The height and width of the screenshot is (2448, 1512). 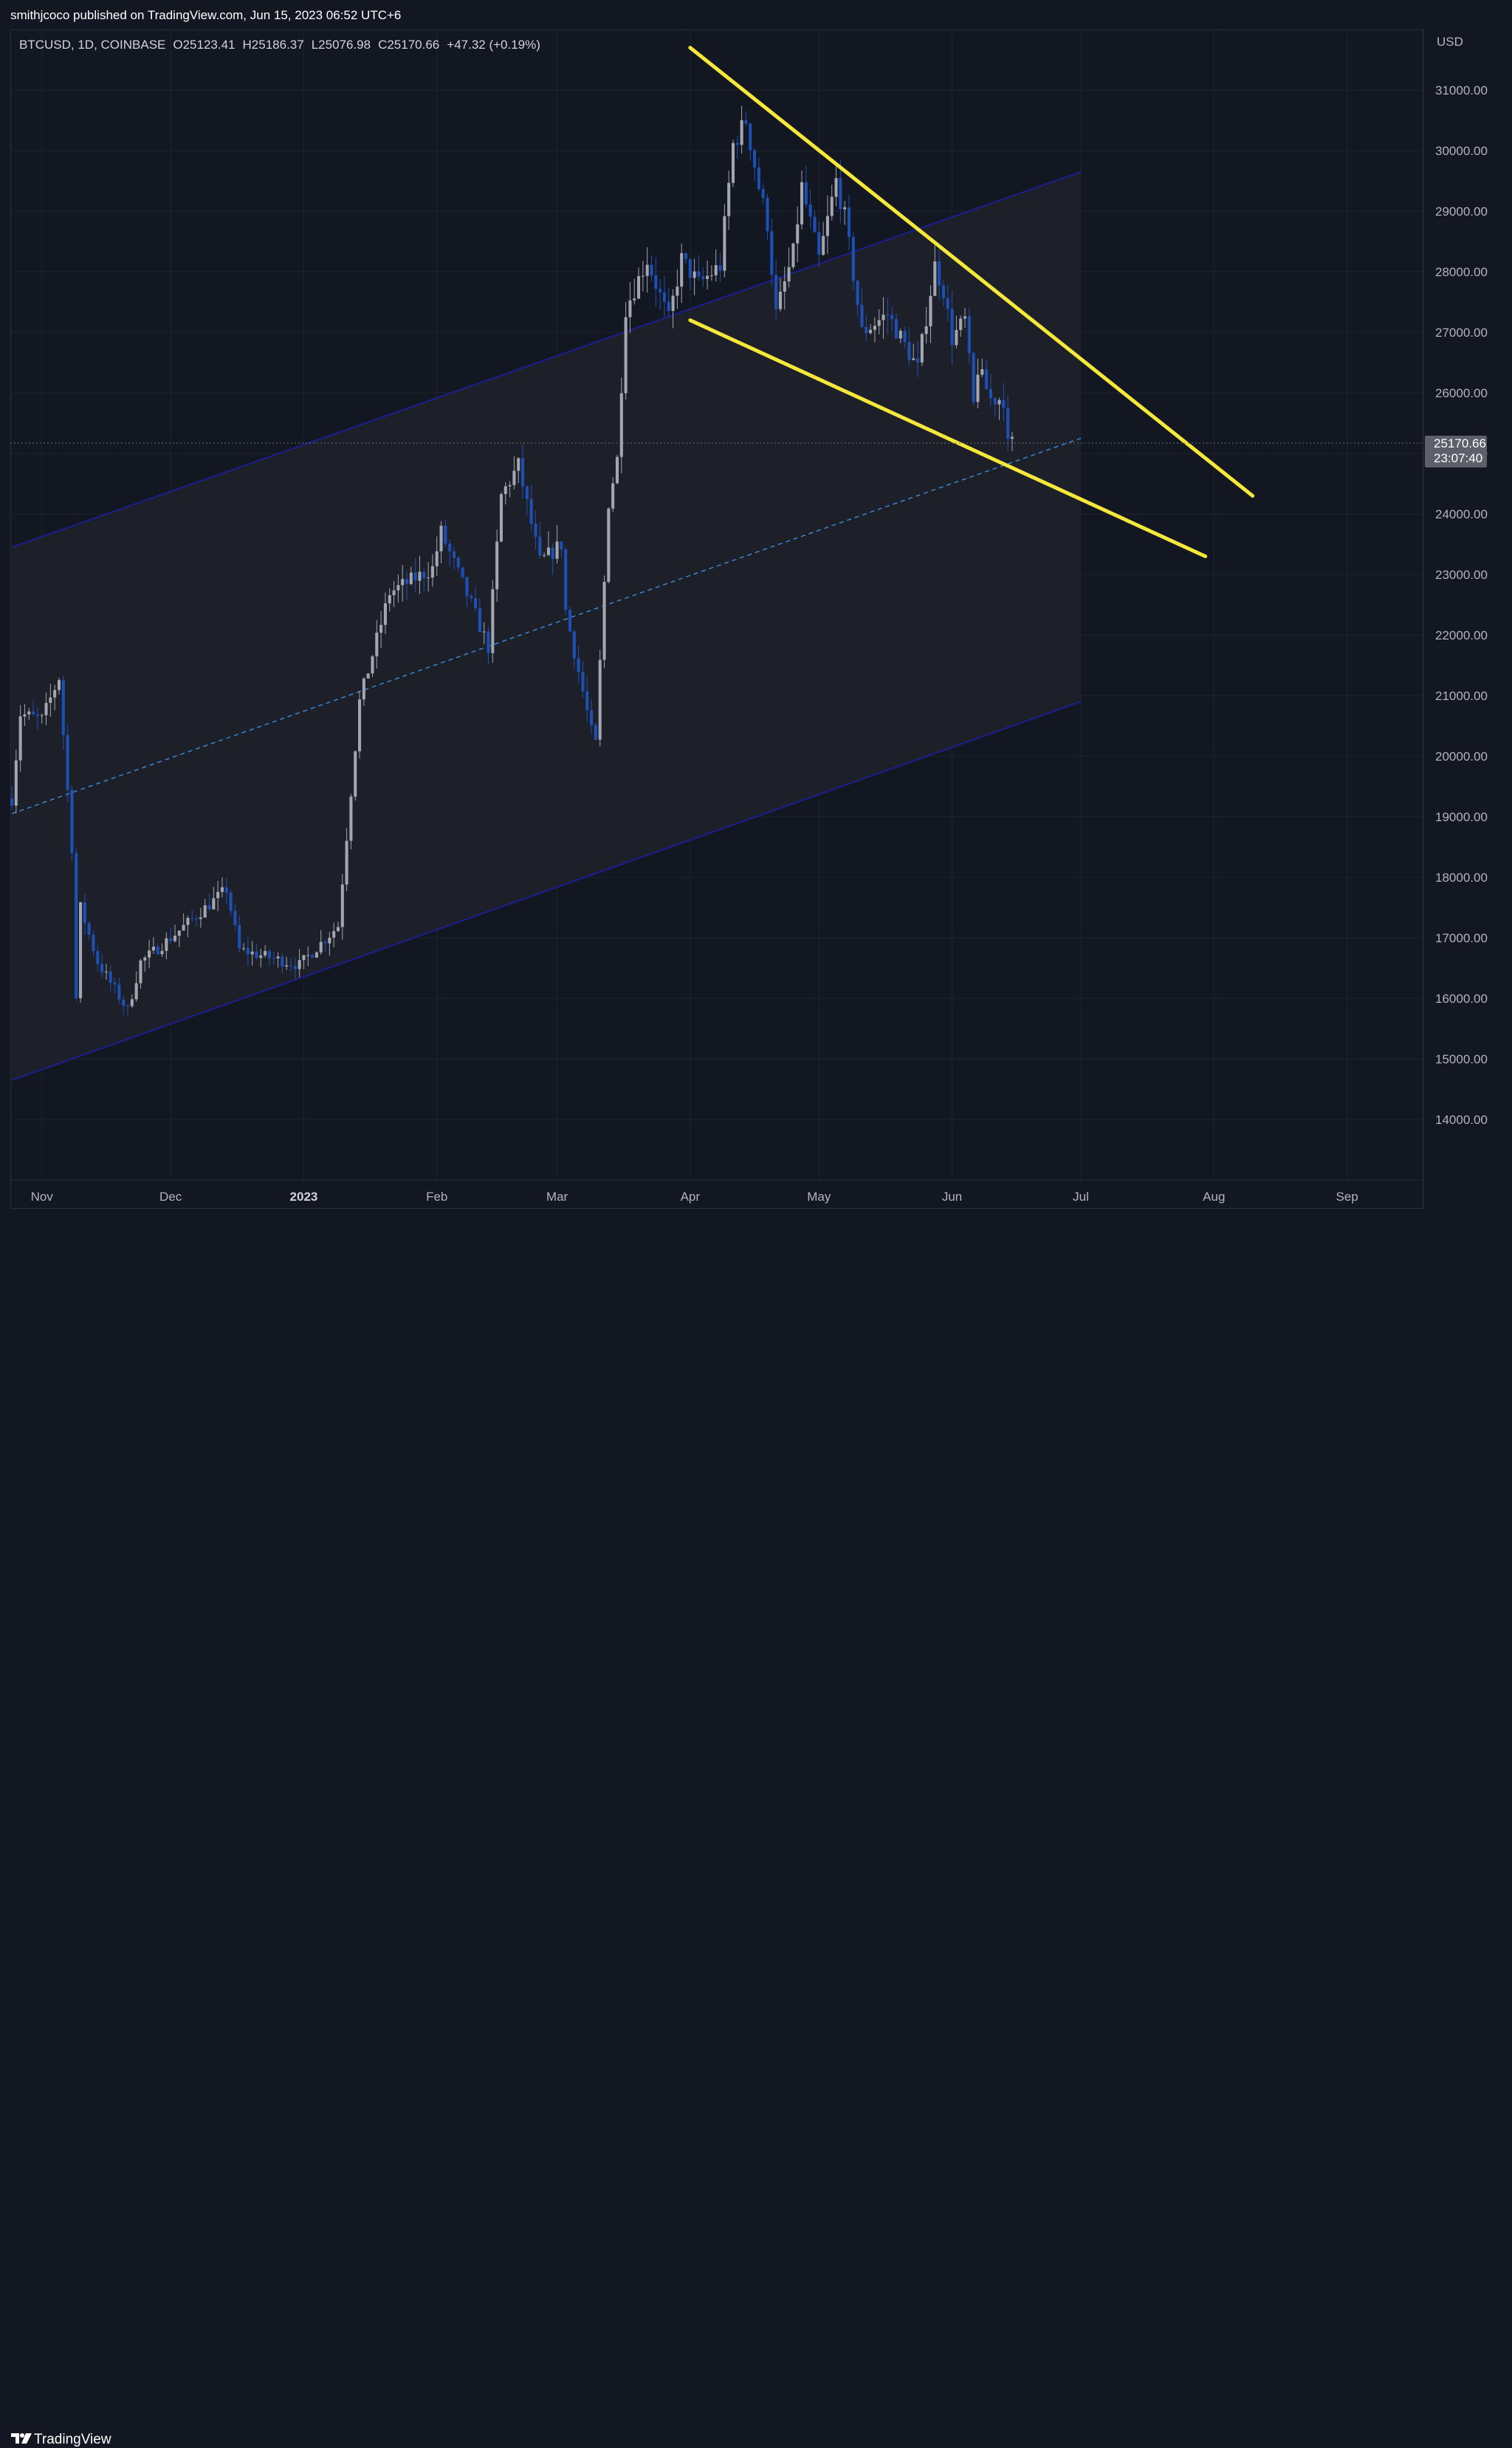 I want to click on time-tick-label: Aug, so click(x=1214, y=1197).